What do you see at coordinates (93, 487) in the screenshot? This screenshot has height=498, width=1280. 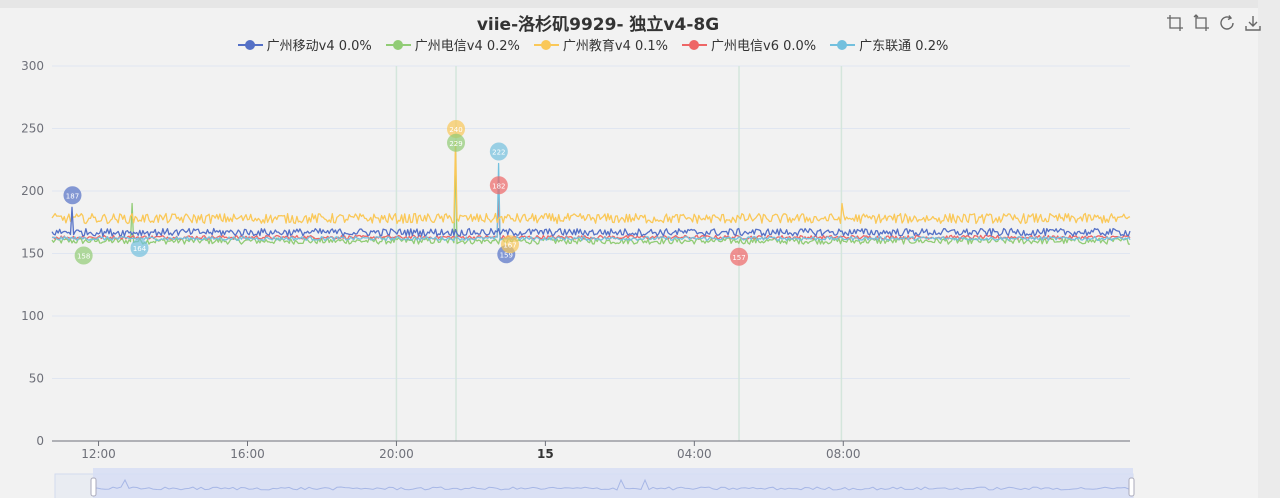 I see `datazoom-handle-left` at bounding box center [93, 487].